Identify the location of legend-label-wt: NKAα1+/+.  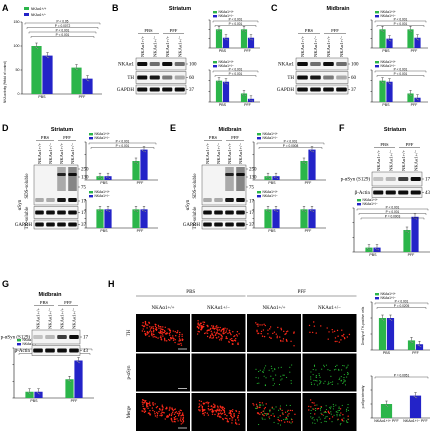
(226, 12).